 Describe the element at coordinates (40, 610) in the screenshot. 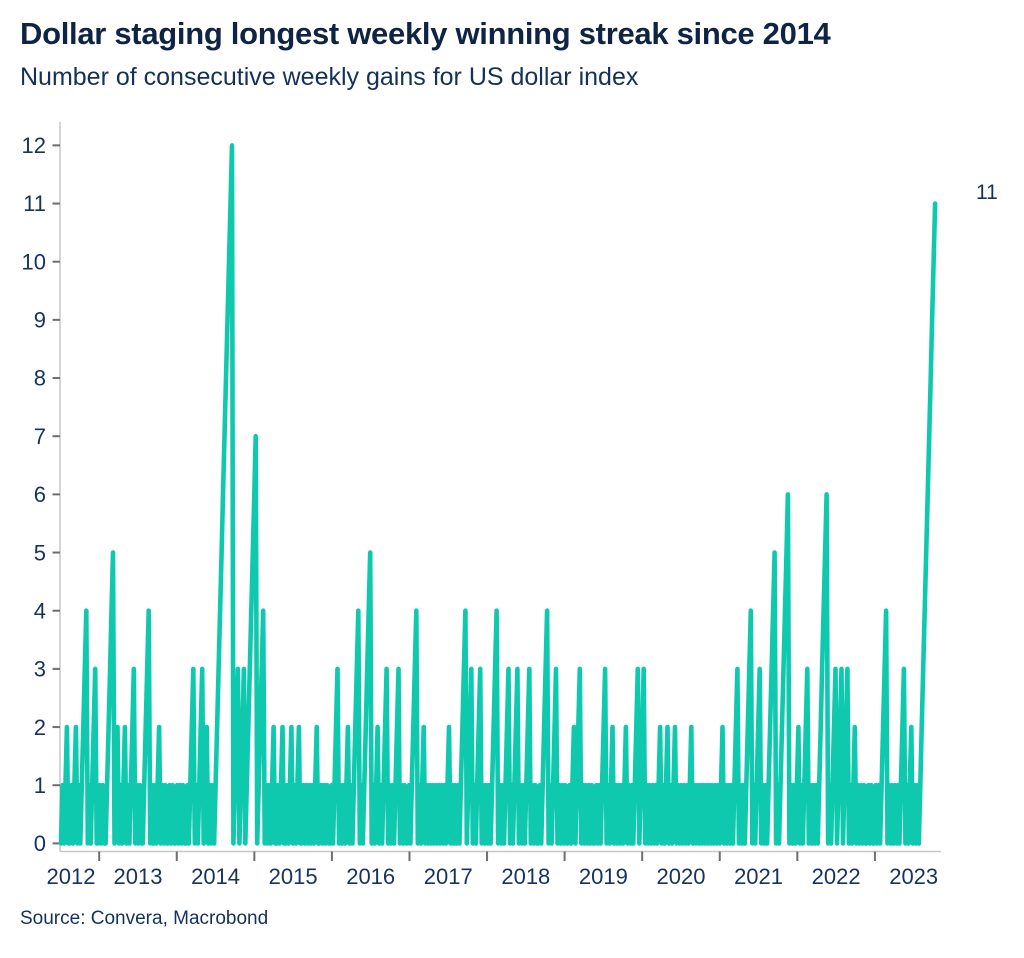

I see `y-tick-label: 4` at that location.